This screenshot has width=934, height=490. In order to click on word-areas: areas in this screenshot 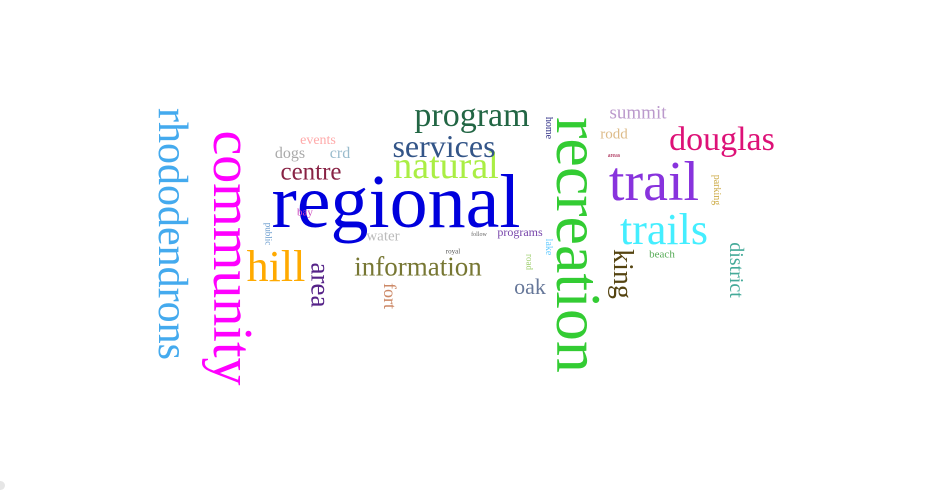, I will do `click(614, 156)`.